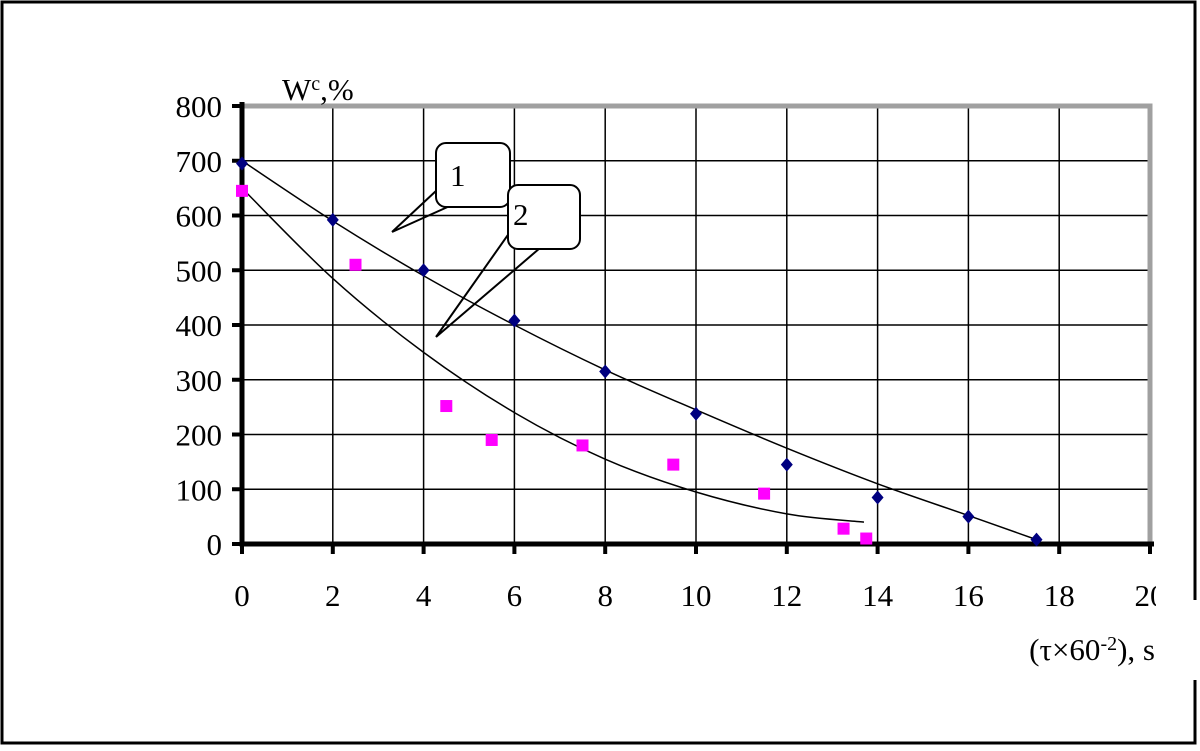  Describe the element at coordinates (1059, 595) in the screenshot. I see `x-tick-label: 18` at that location.